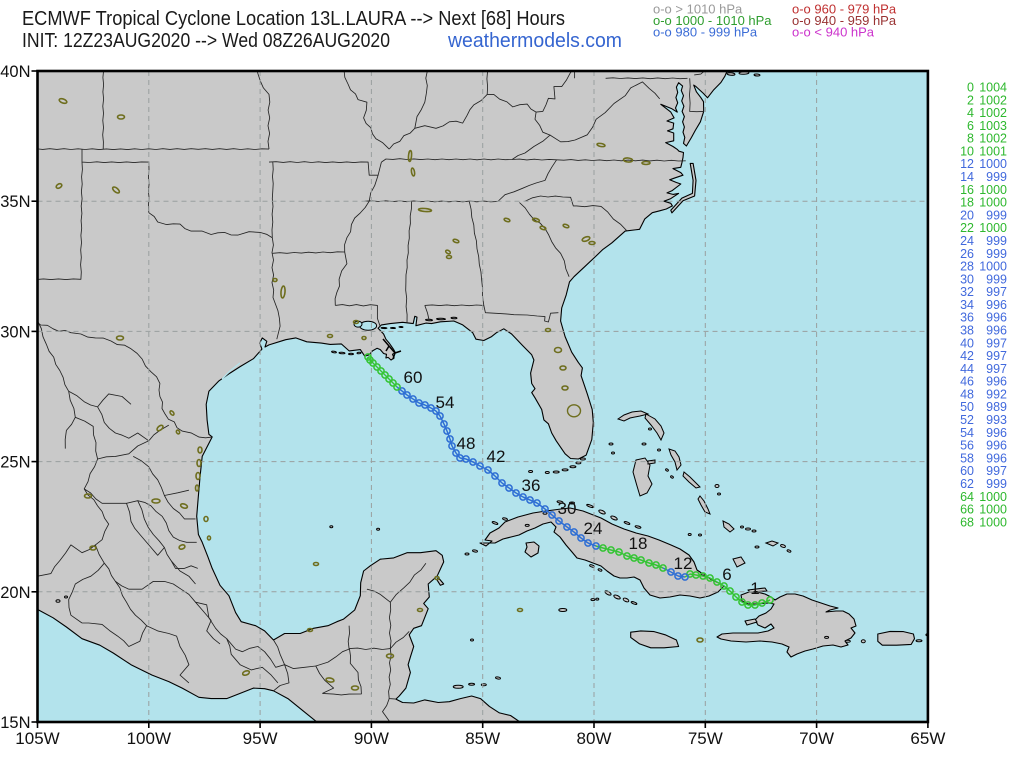 This screenshot has width=1024, height=768. Describe the element at coordinates (967, 420) in the screenshot. I see `svg-text: 52` at that location.